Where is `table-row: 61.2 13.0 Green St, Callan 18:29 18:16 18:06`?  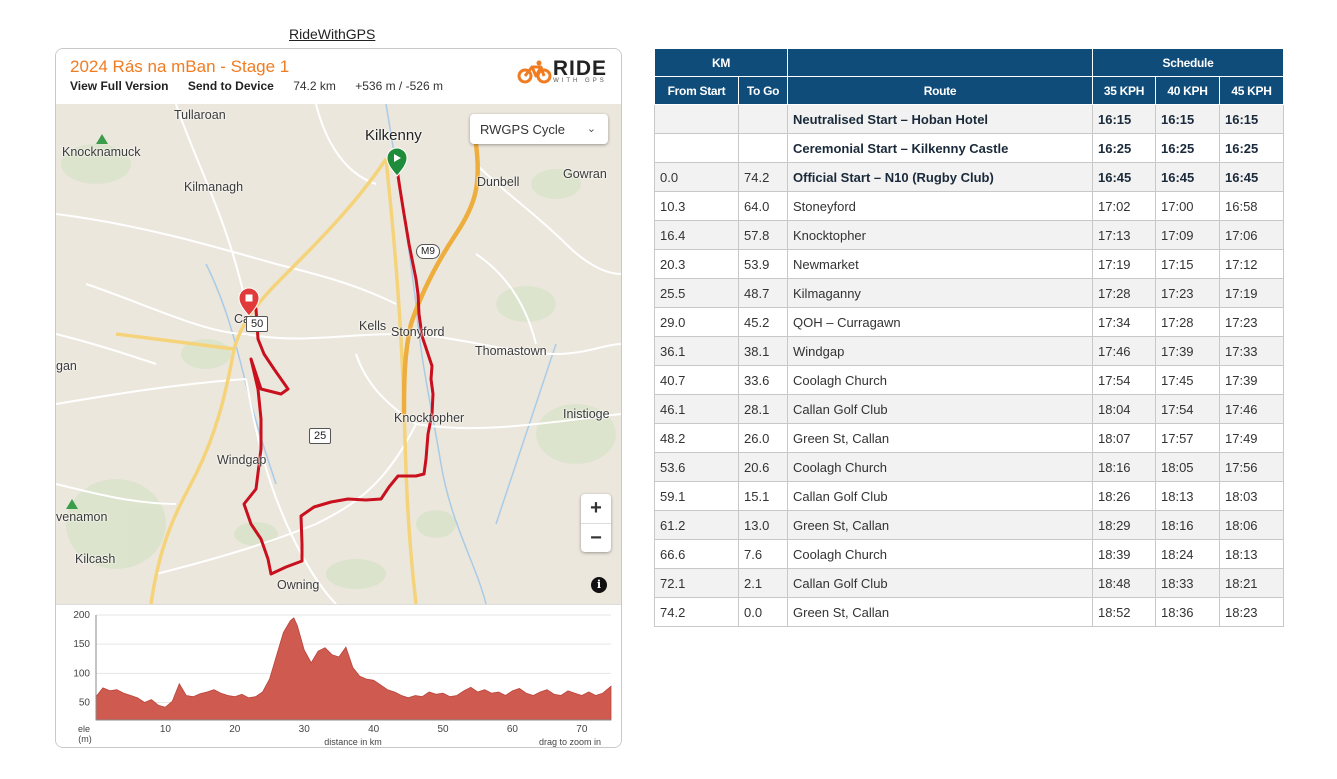 table-row: 61.2 13.0 Green St, Callan 18:29 18:16 18:06 is located at coordinates (969, 525).